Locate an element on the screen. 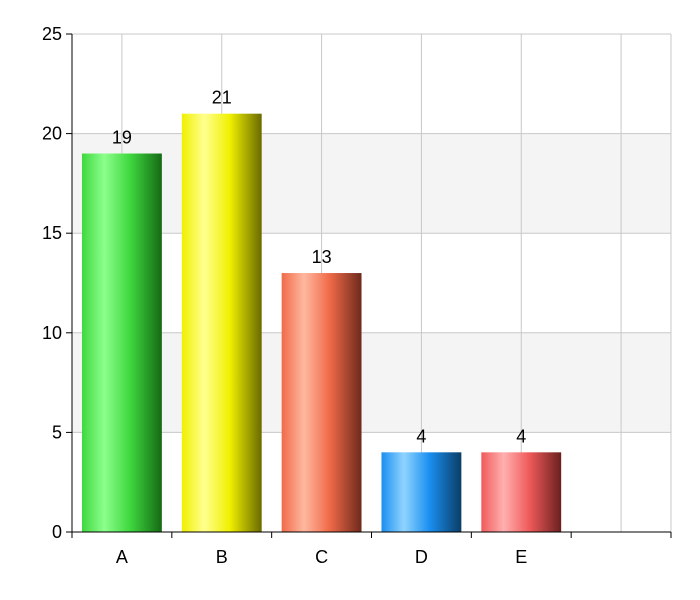 This screenshot has height=600, width=700. y-tick-label: 15 is located at coordinates (52, 233).